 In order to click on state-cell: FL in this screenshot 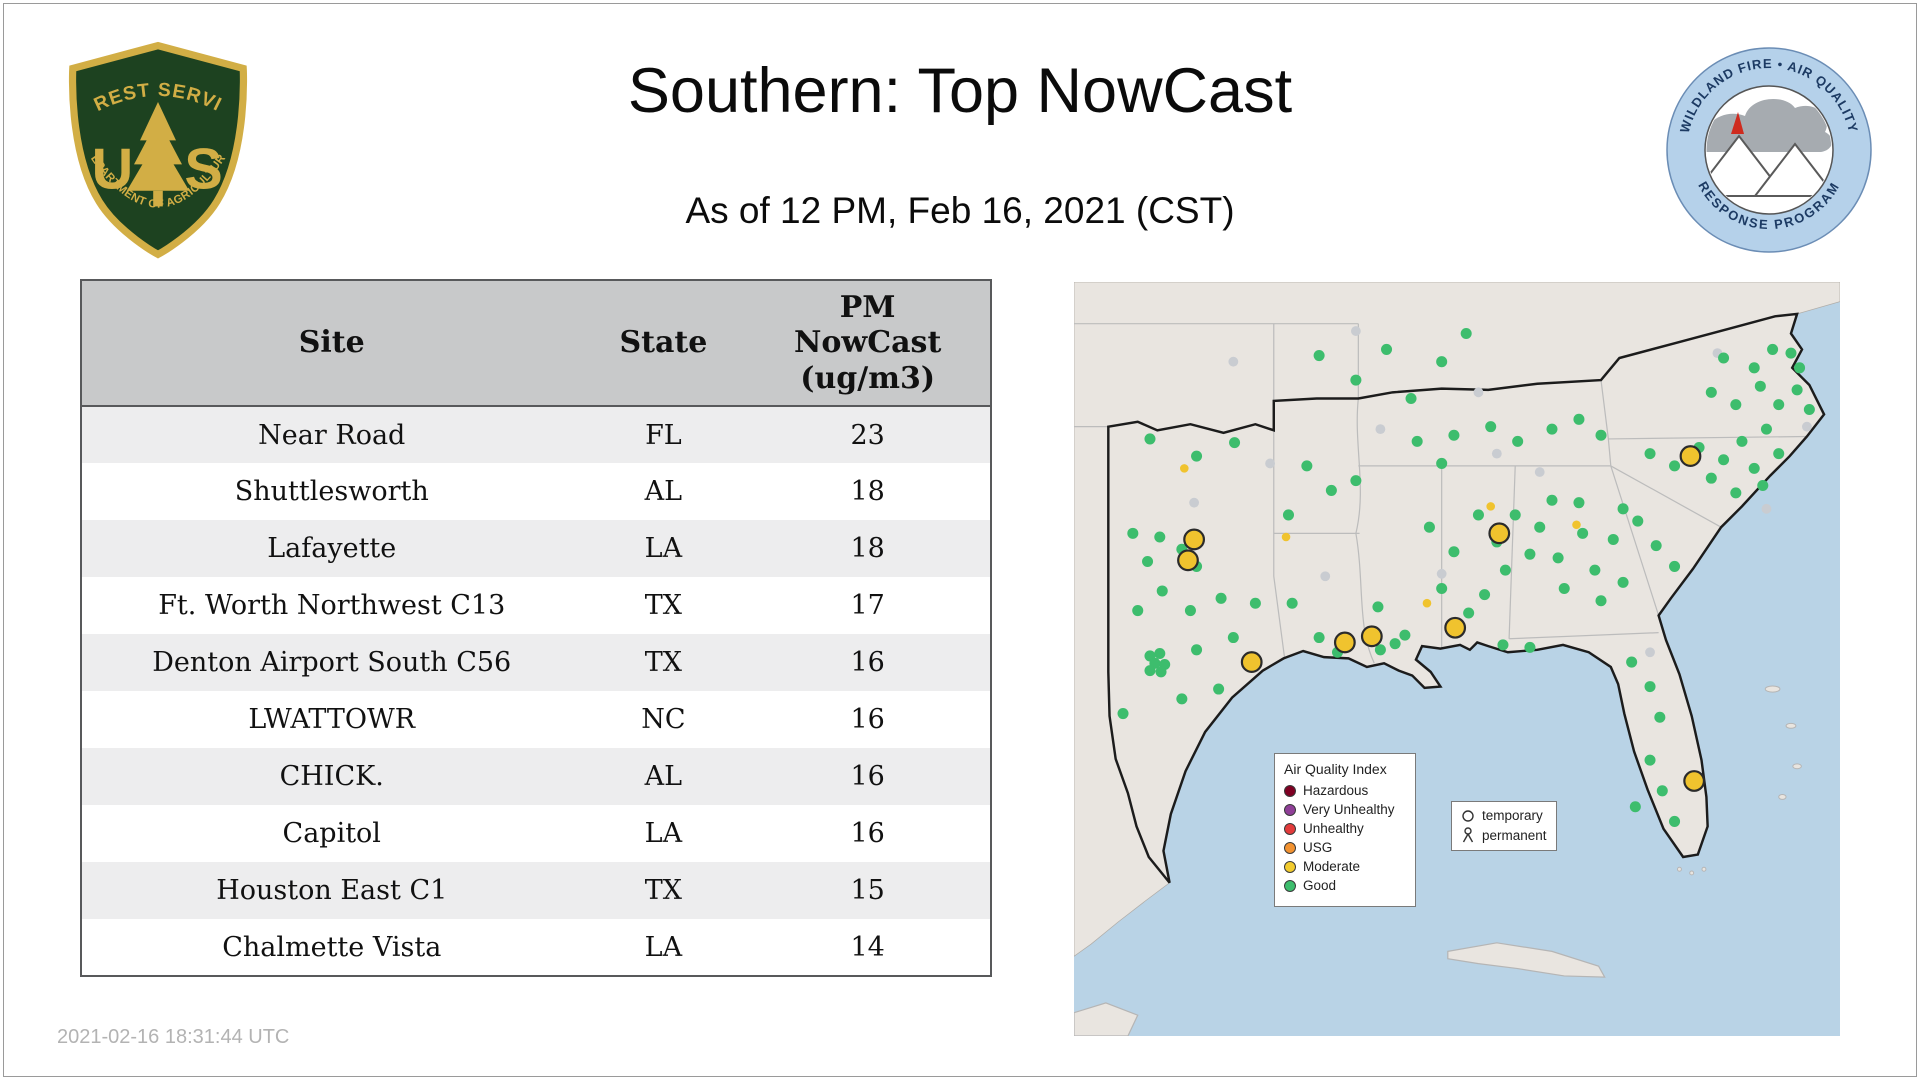, I will do `click(663, 435)`.